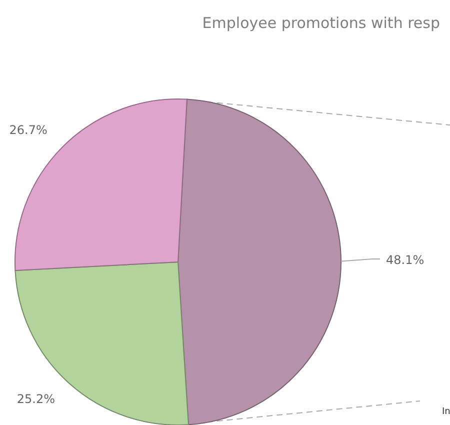 This screenshot has width=450, height=425. Describe the element at coordinates (321, 23) in the screenshot. I see `chart-title: Employee promotions with resp` at that location.